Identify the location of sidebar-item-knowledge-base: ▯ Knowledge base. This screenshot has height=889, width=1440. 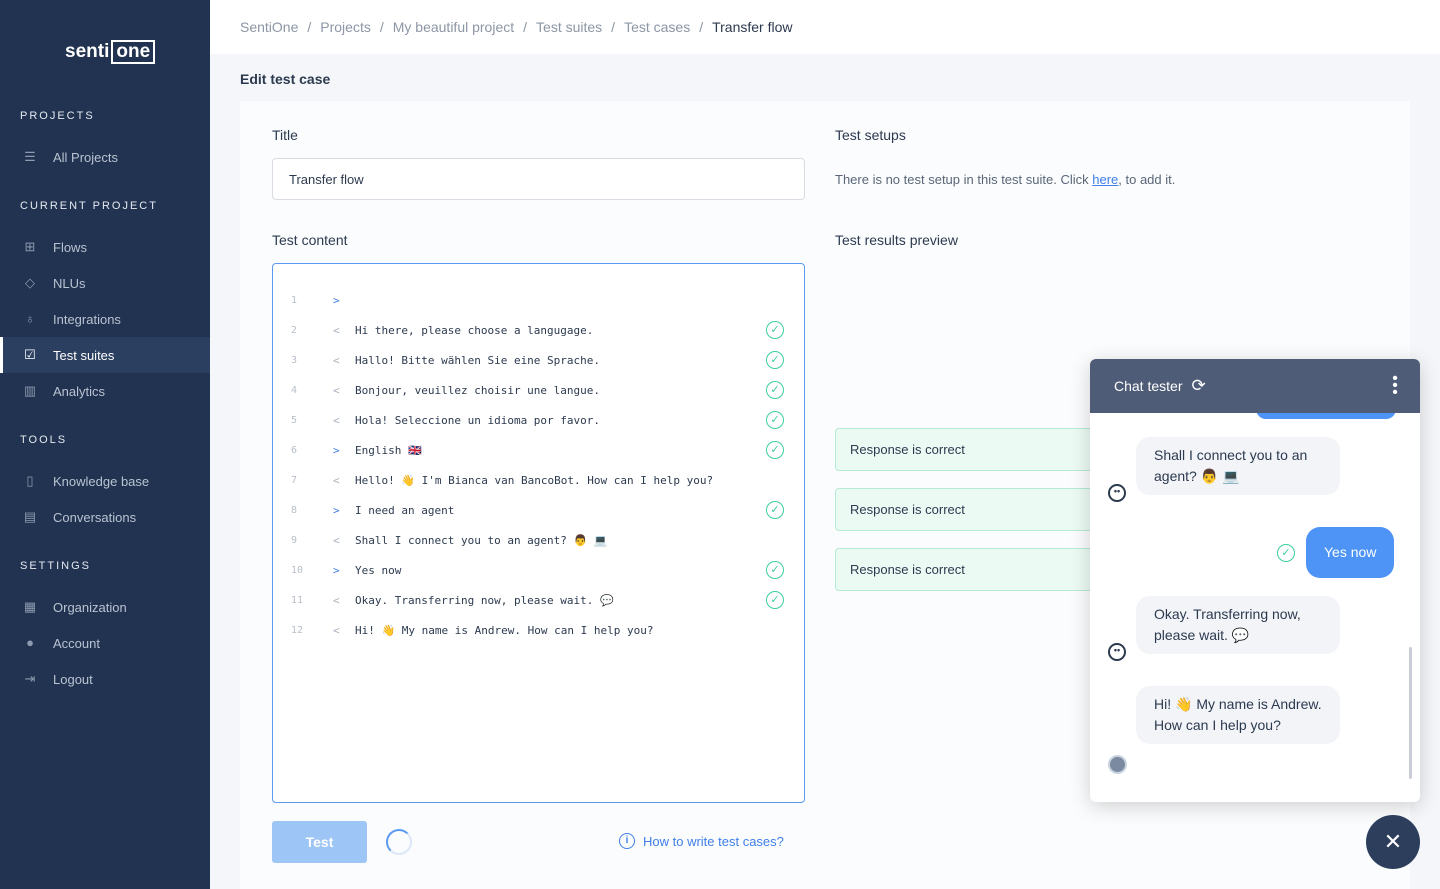
(105, 481).